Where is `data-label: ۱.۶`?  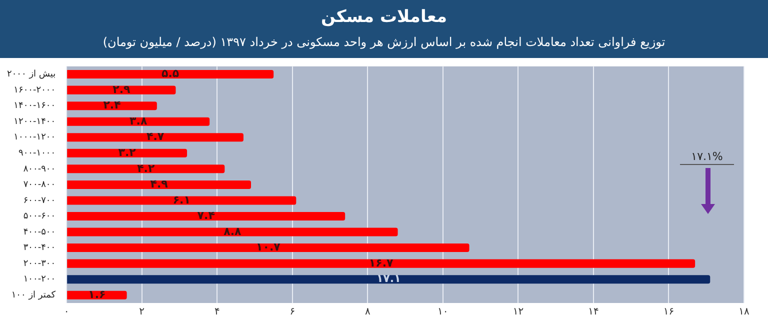
data-label: ۱.۶ is located at coordinates (97, 294).